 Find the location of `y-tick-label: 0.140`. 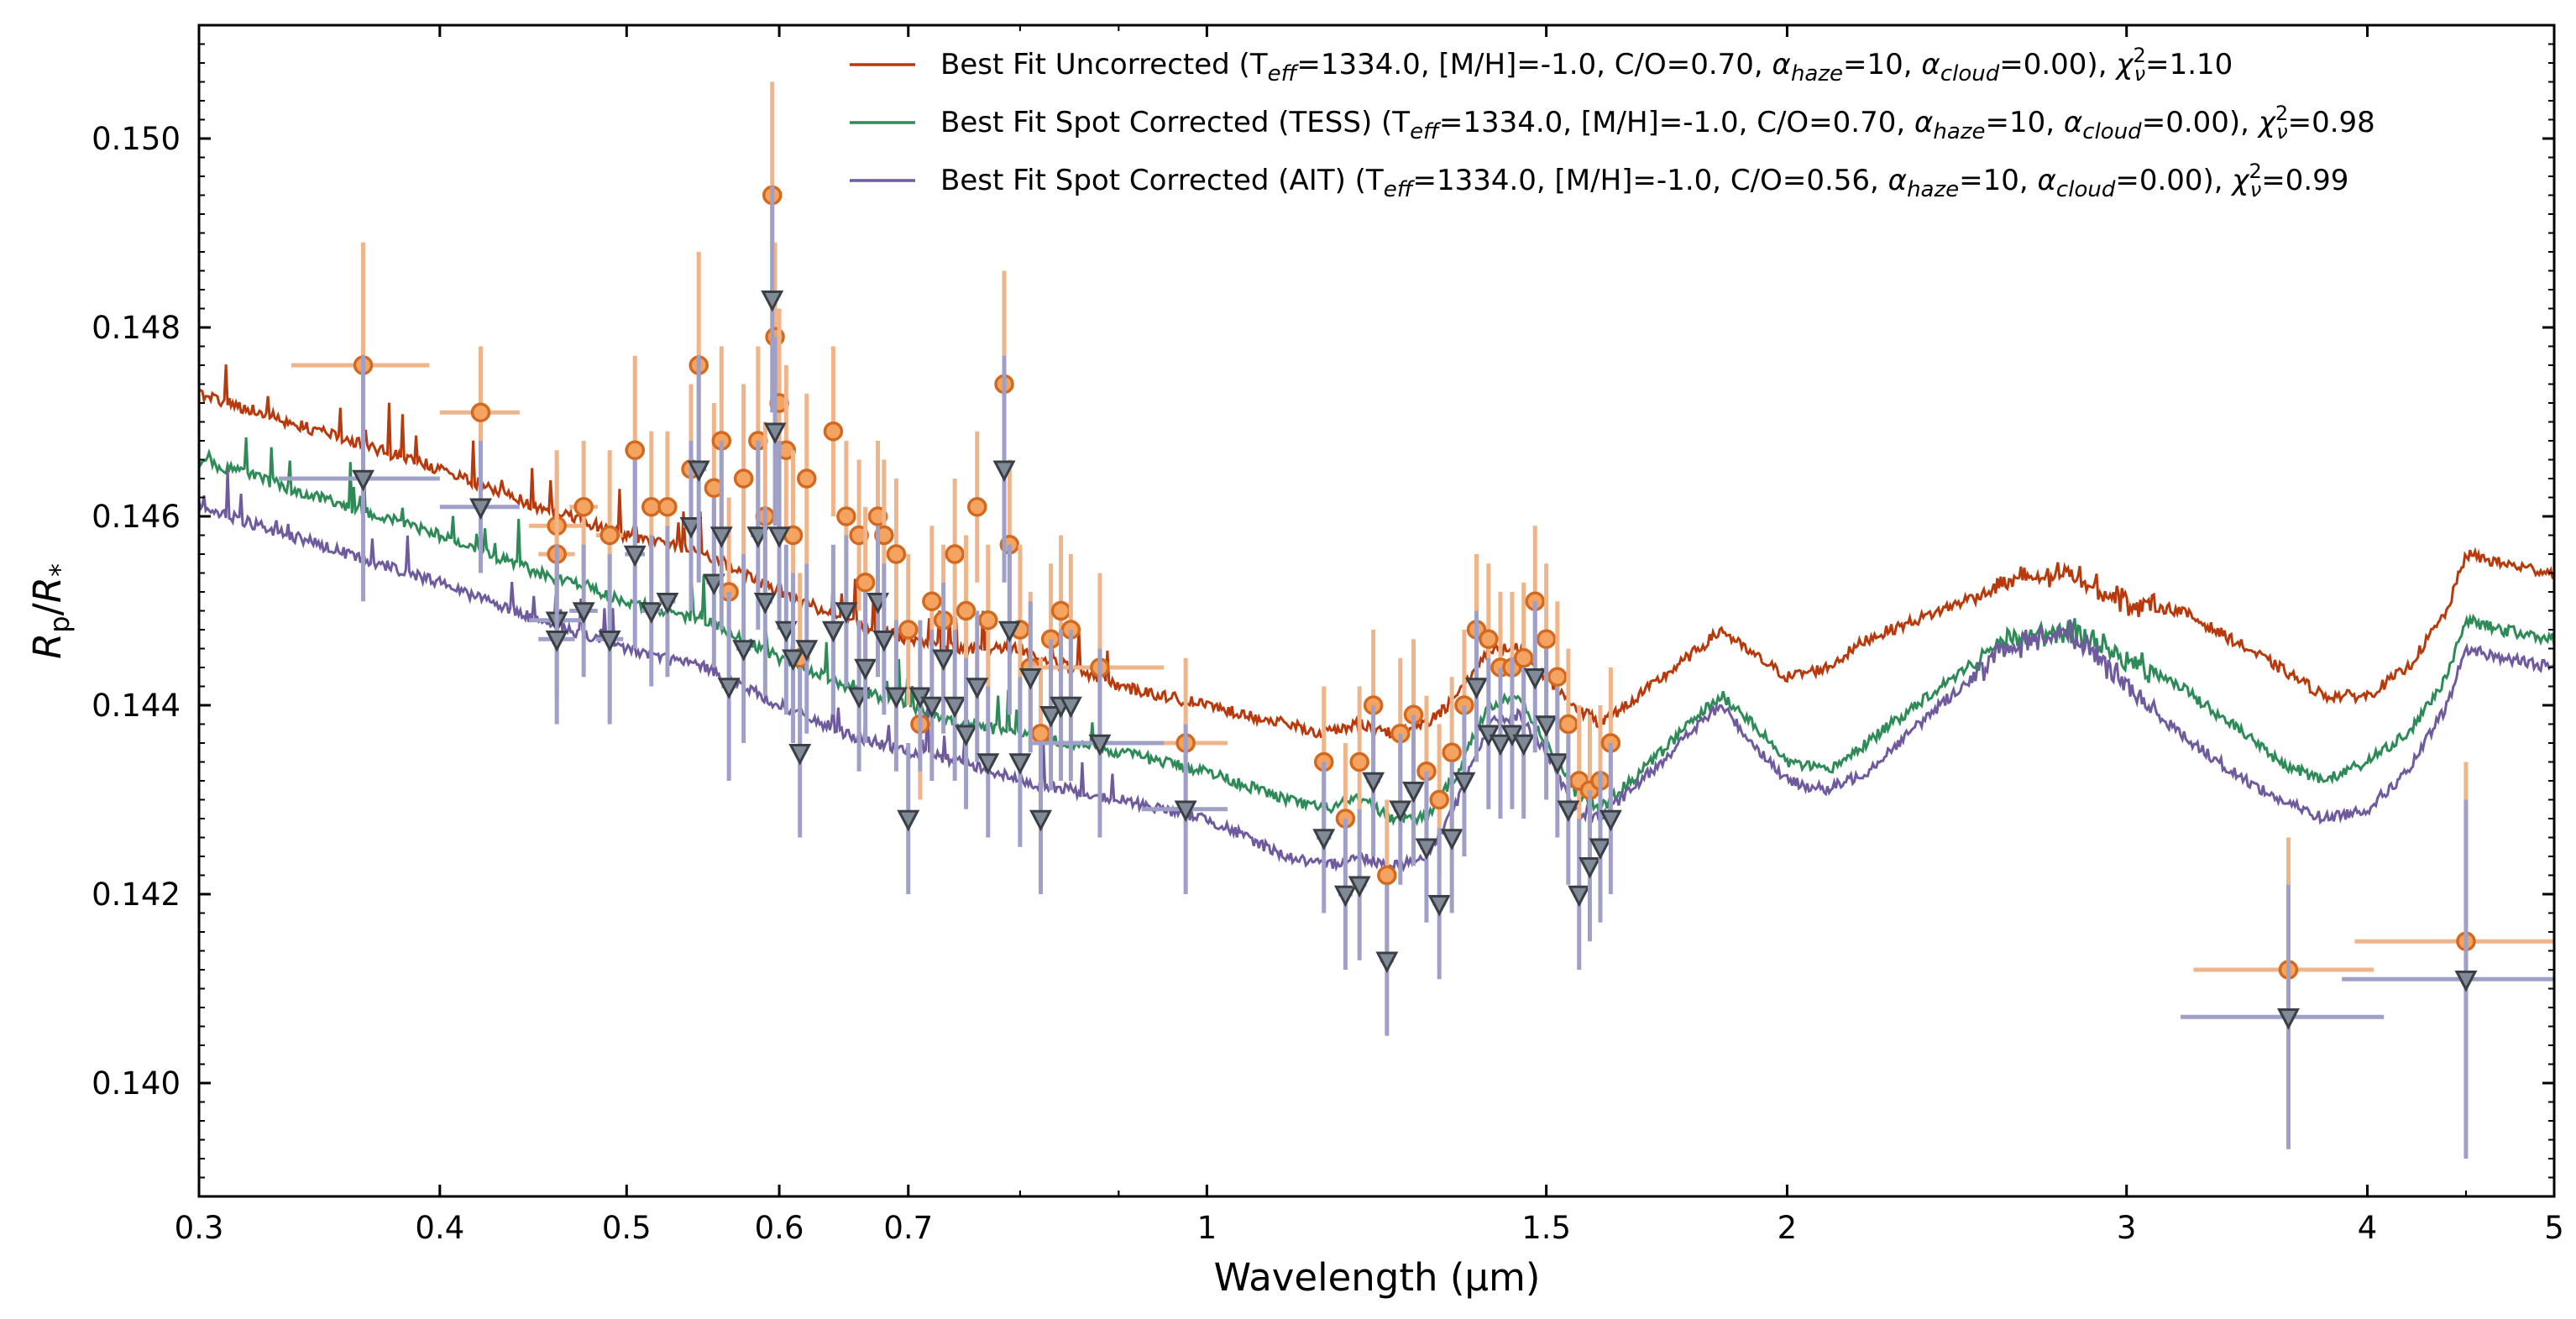

y-tick-label: 0.140 is located at coordinates (137, 1083).